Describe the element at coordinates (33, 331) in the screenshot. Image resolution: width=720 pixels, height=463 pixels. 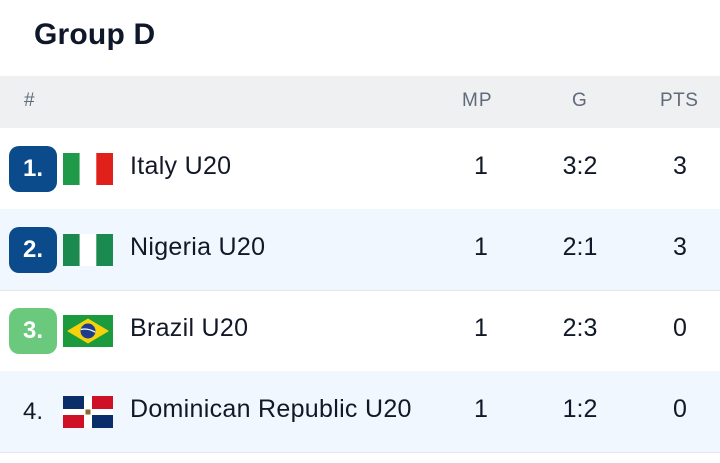
I see `rank-badge: 3.` at that location.